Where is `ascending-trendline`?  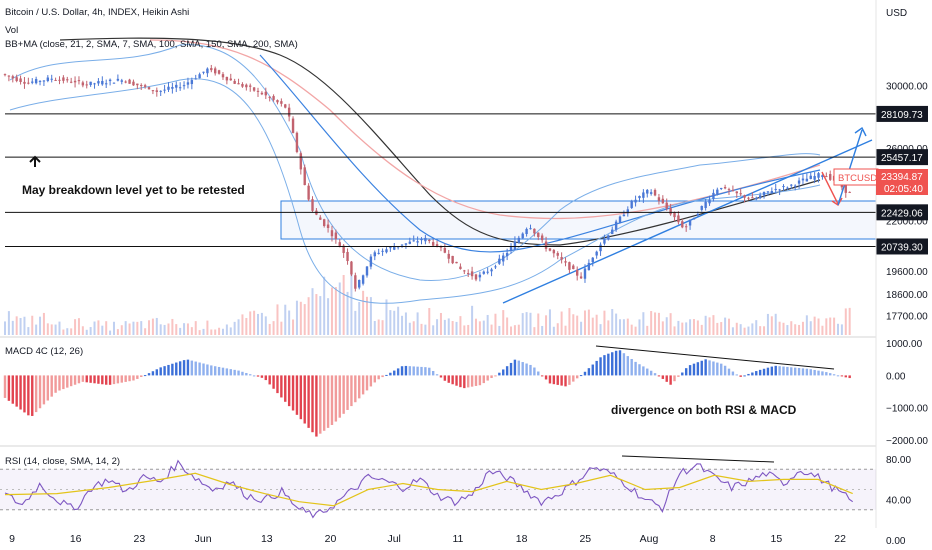 ascending-trendline is located at coordinates (687, 221).